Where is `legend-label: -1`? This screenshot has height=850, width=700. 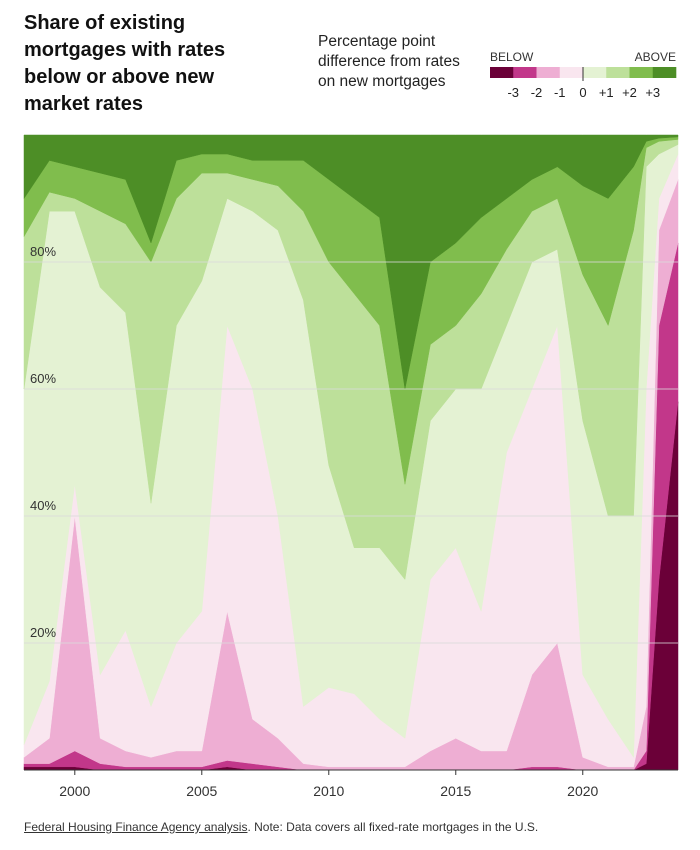 legend-label: -1 is located at coordinates (560, 92).